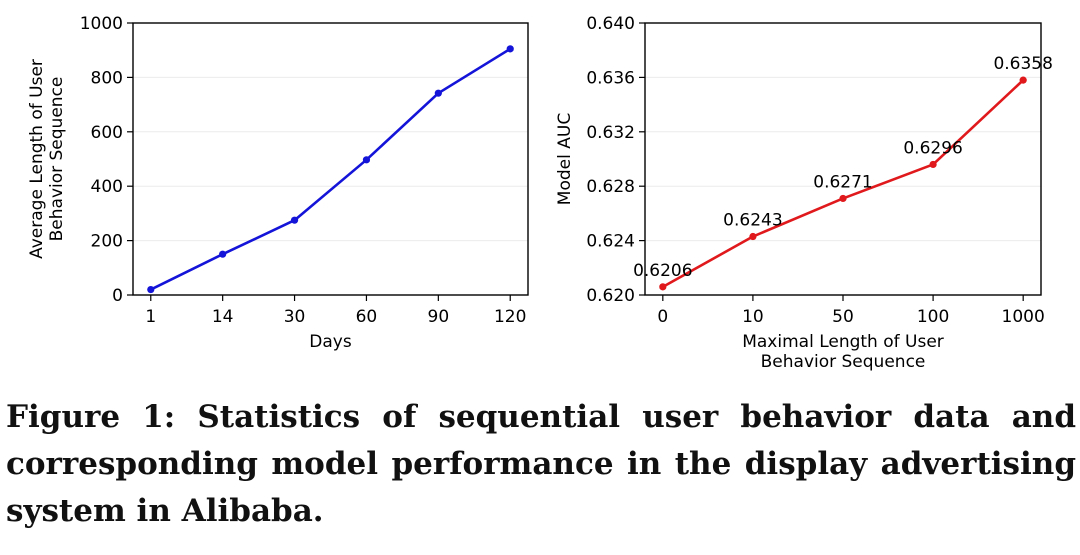 This screenshot has height=555, width=1080. I want to click on data-label: 0.6296, so click(932, 148).